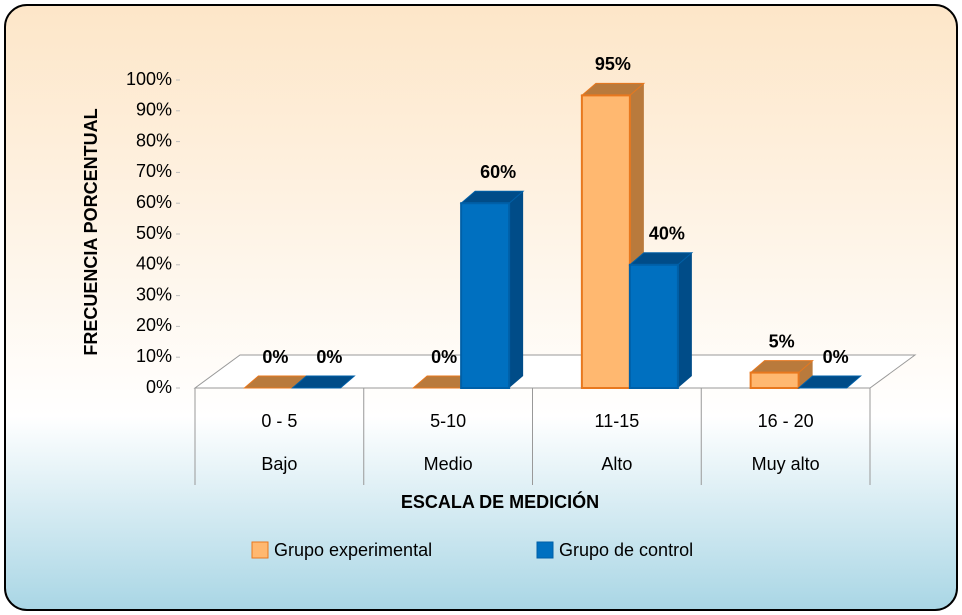 This screenshot has height=615, width=962. I want to click on legend-label: Grupo de control, so click(626, 550).